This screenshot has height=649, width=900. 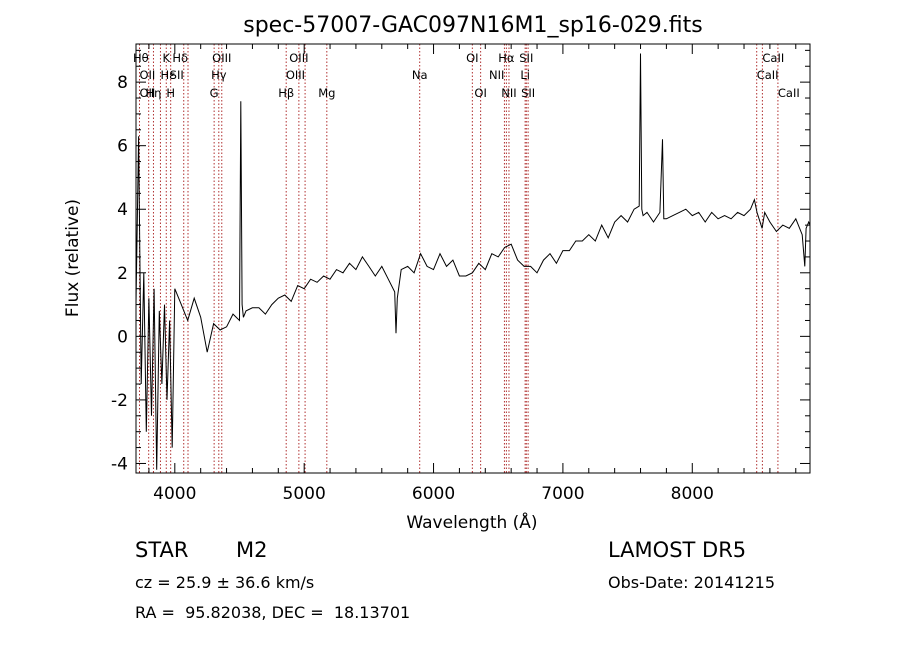 What do you see at coordinates (153, 93) in the screenshot?
I see `line-label-18: Hη` at bounding box center [153, 93].